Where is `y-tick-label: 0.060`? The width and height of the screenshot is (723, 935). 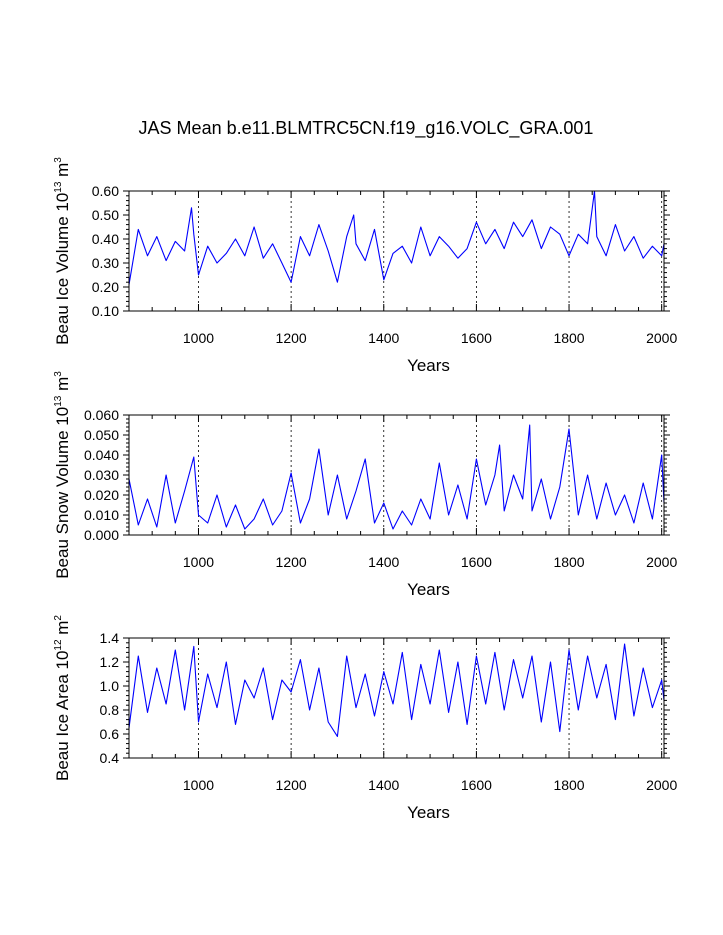
y-tick-label: 0.060 is located at coordinates (101, 415).